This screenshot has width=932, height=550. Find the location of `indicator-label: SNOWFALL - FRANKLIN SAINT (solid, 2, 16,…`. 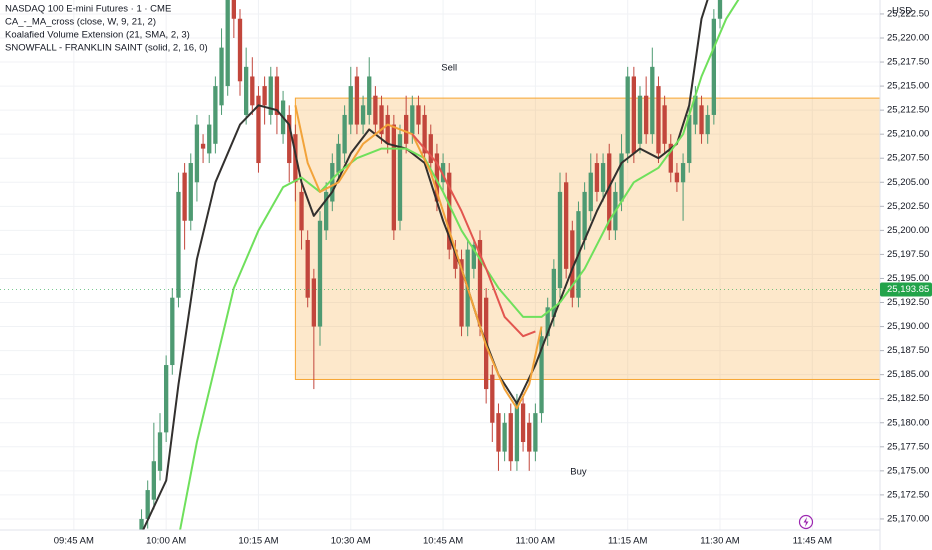

indicator-label: SNOWFALL - FRANKLIN SAINT (solid, 2, 16,… is located at coordinates (106, 48).